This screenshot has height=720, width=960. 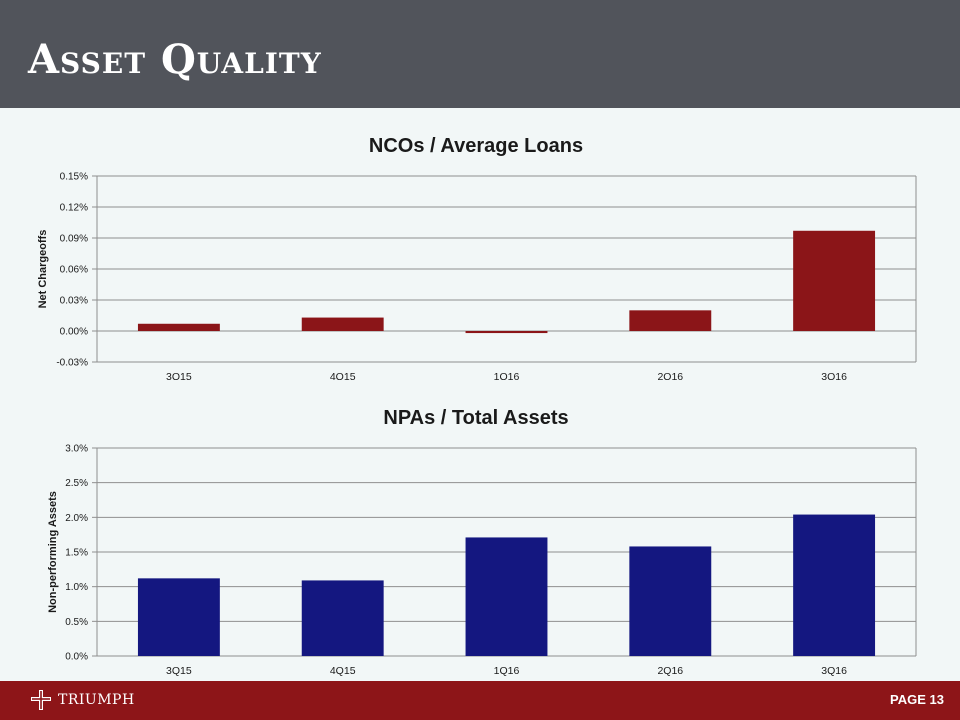 What do you see at coordinates (43, 269) in the screenshot?
I see `y-axis-label: Net Chargeoffs` at bounding box center [43, 269].